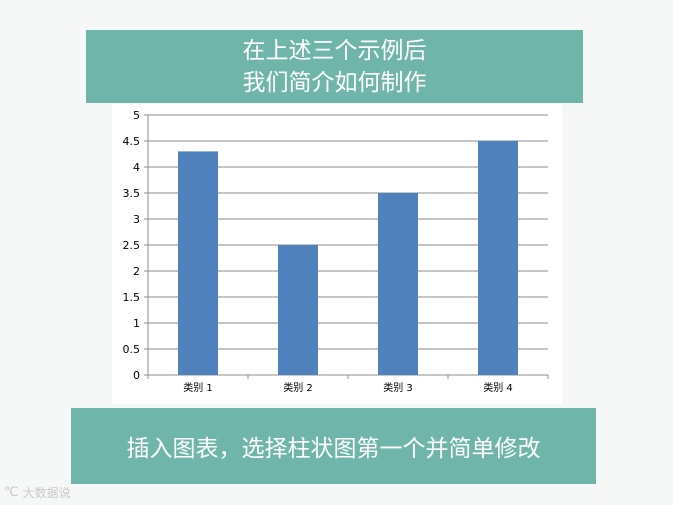  I want to click on y-tick-label: 3, so click(136, 219).